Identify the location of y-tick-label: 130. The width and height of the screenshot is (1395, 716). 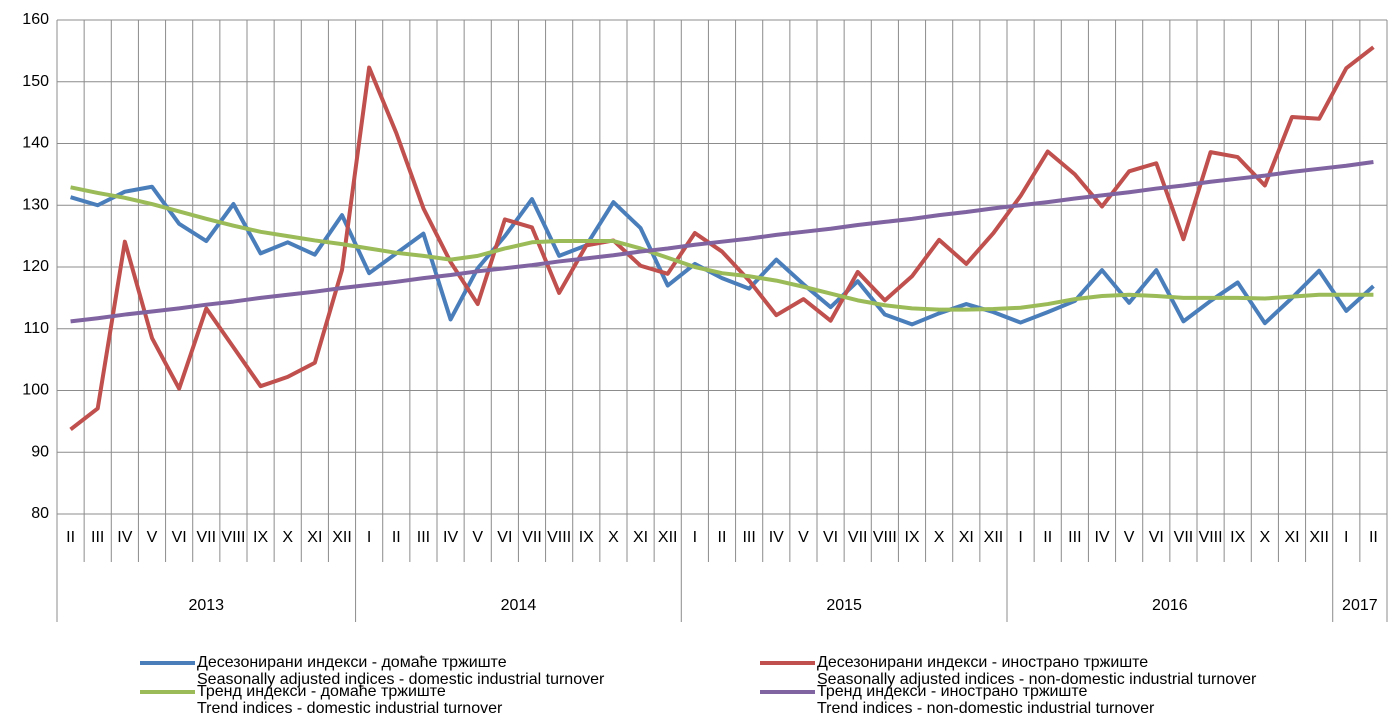
(35, 204).